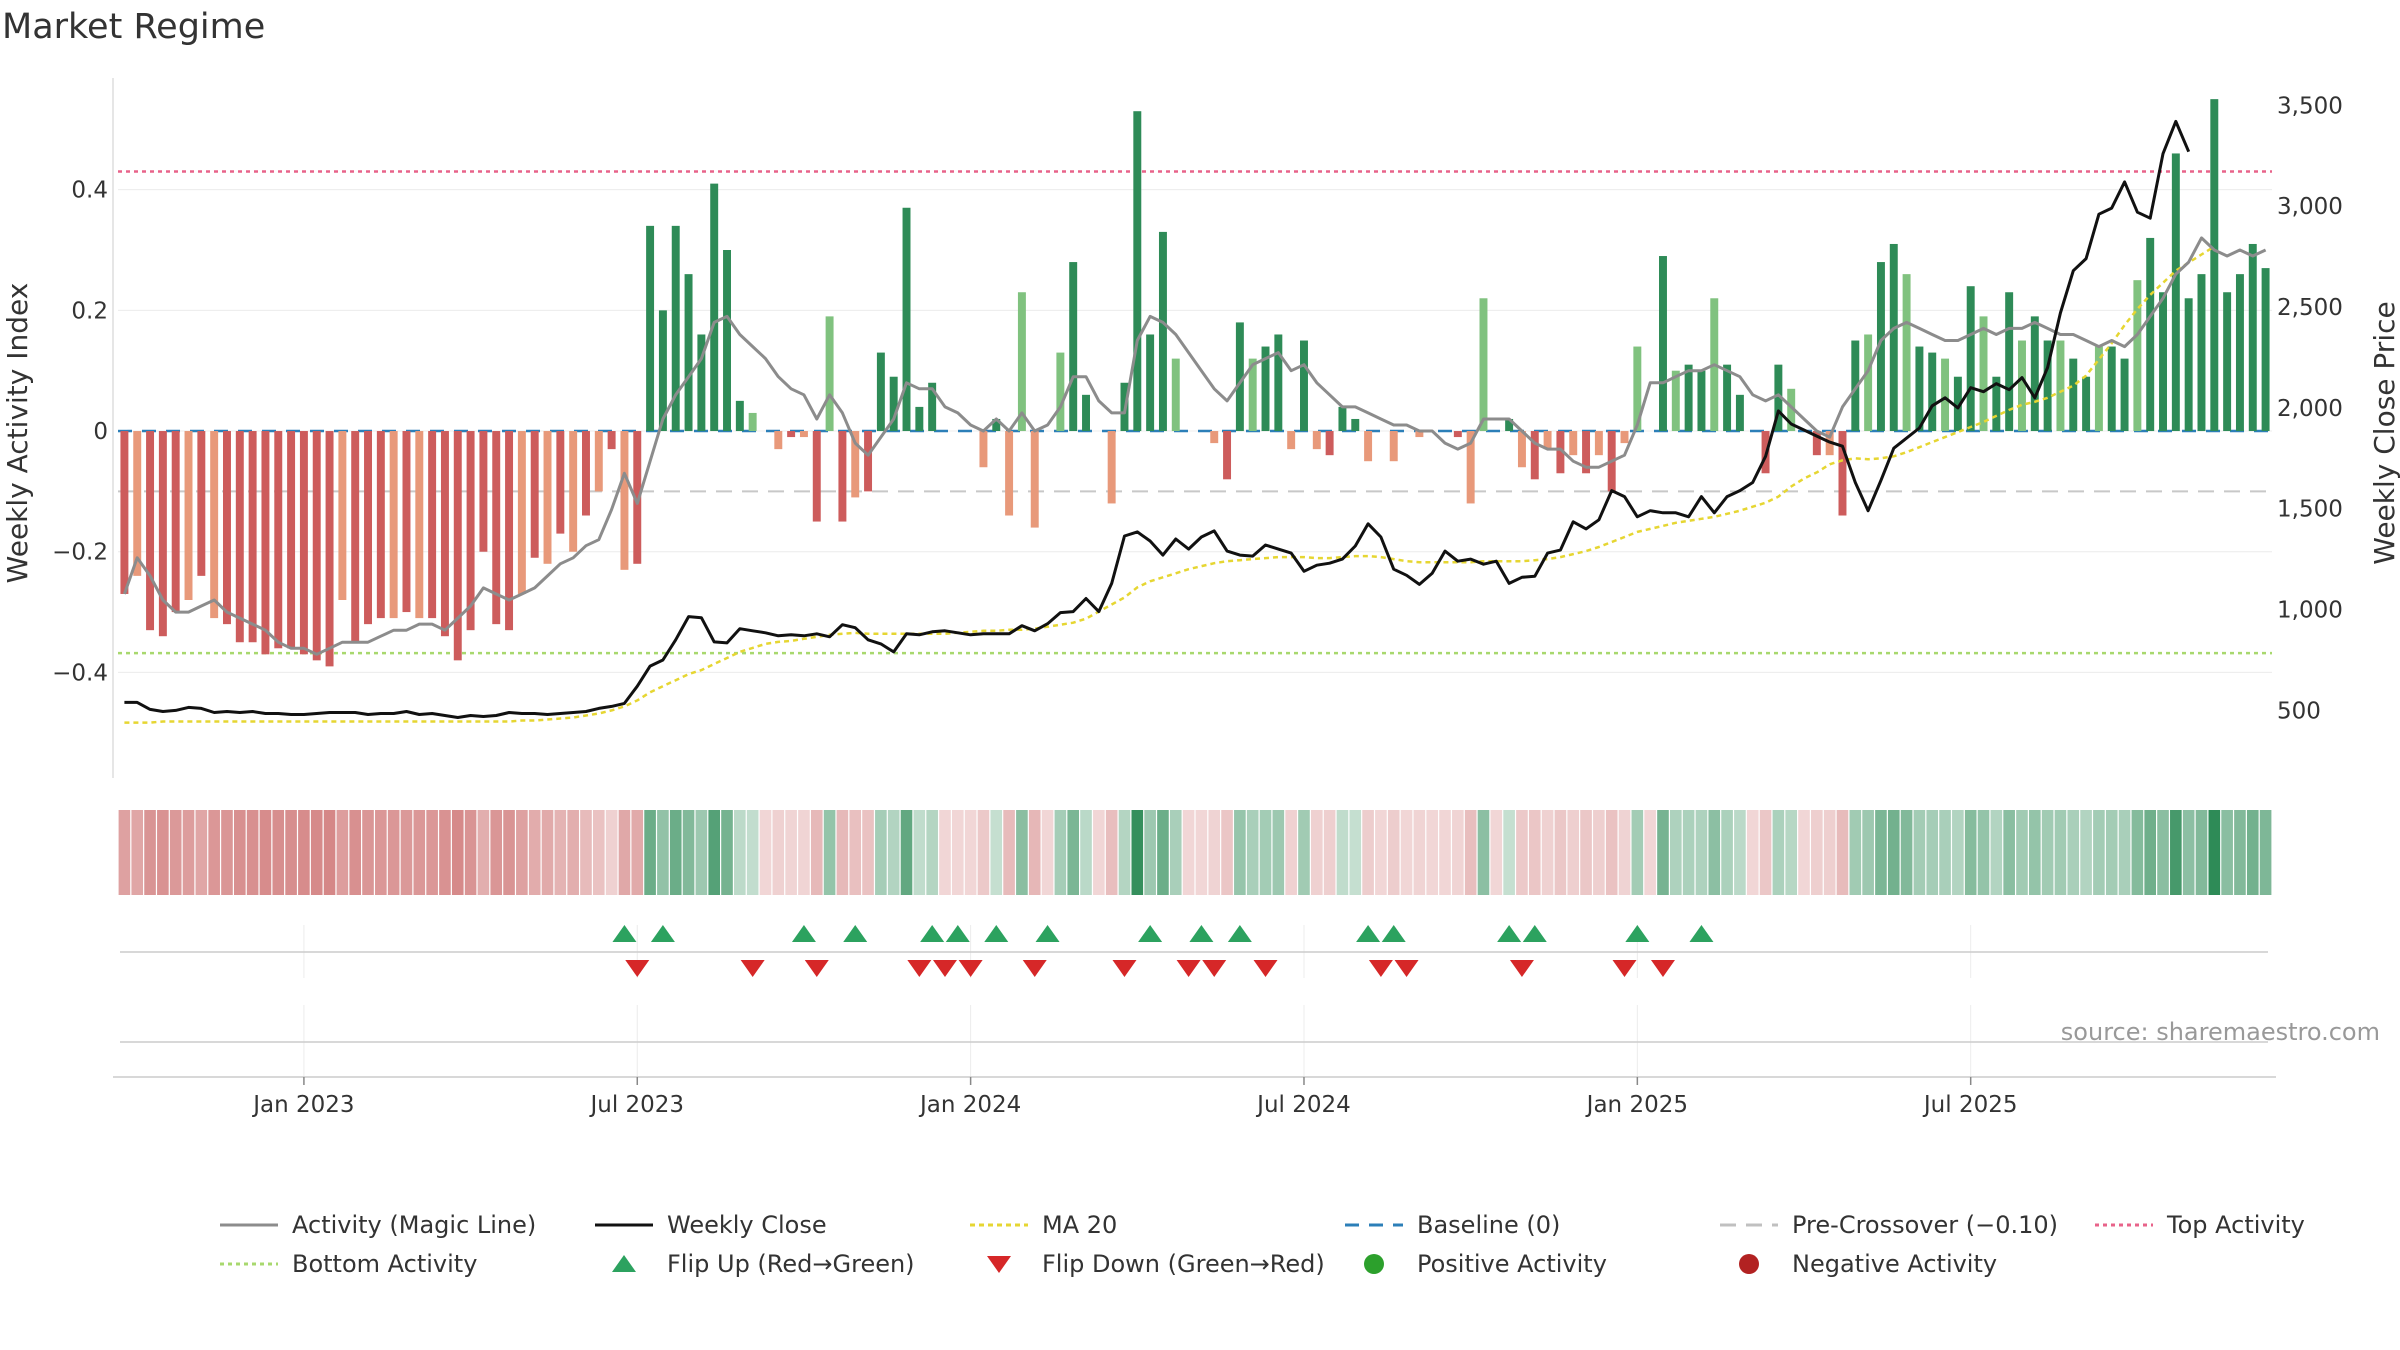  What do you see at coordinates (2310, 409) in the screenshot?
I see `right-tick-label: 2,000` at bounding box center [2310, 409].